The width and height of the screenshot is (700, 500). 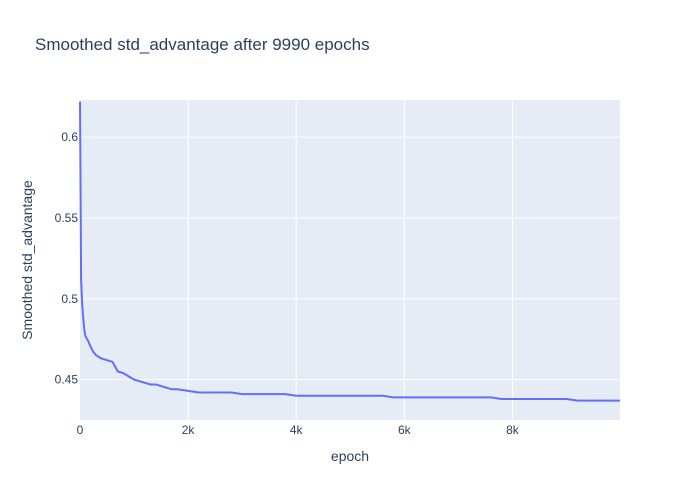 I want to click on y-axis-title: Smoothed std_advantage, so click(x=27, y=260).